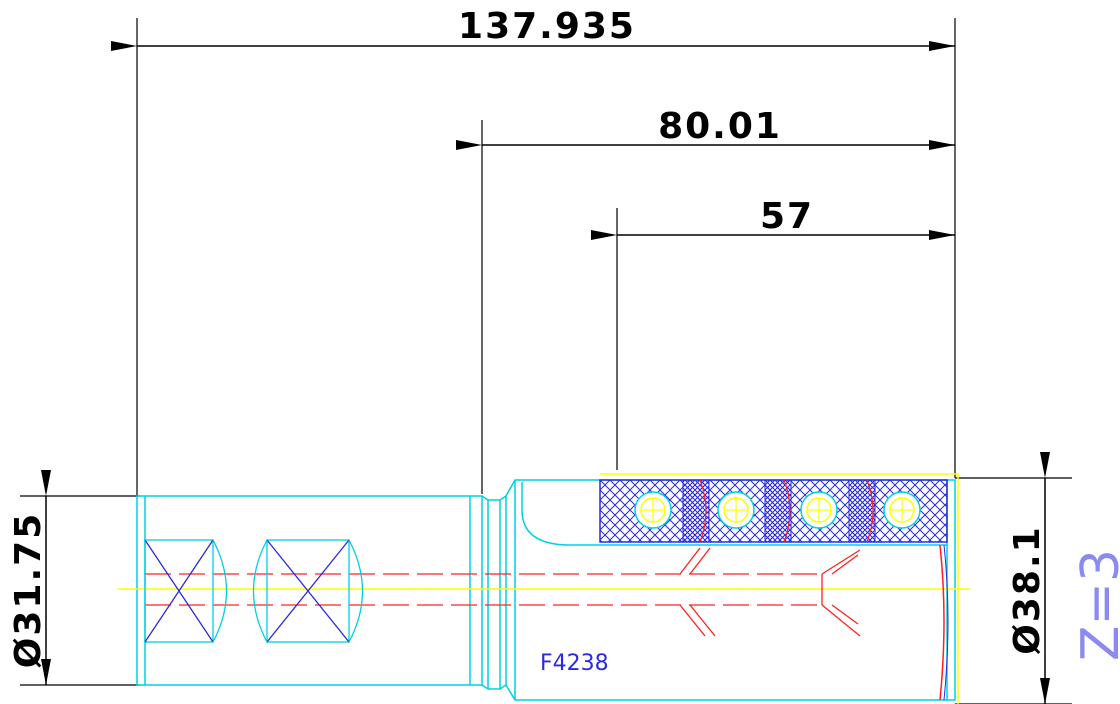 This screenshot has height=704, width=1120. Describe the element at coordinates (574, 663) in the screenshot. I see `part-number: F4238` at that location.